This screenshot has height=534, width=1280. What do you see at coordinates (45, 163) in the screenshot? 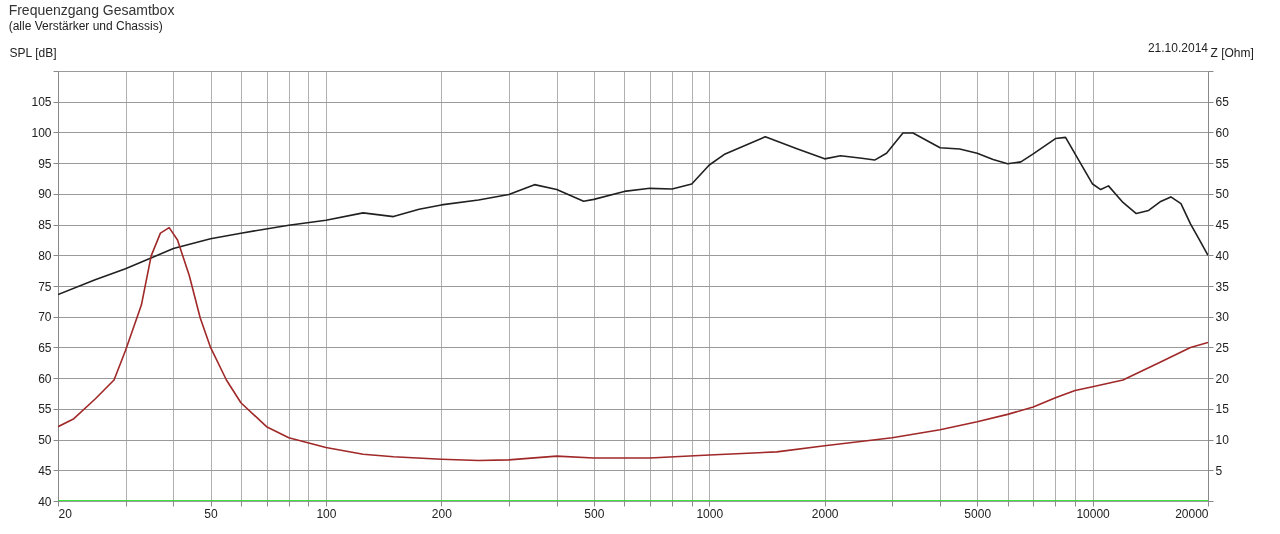
I see `y-tick-label: 95` at bounding box center [45, 163].